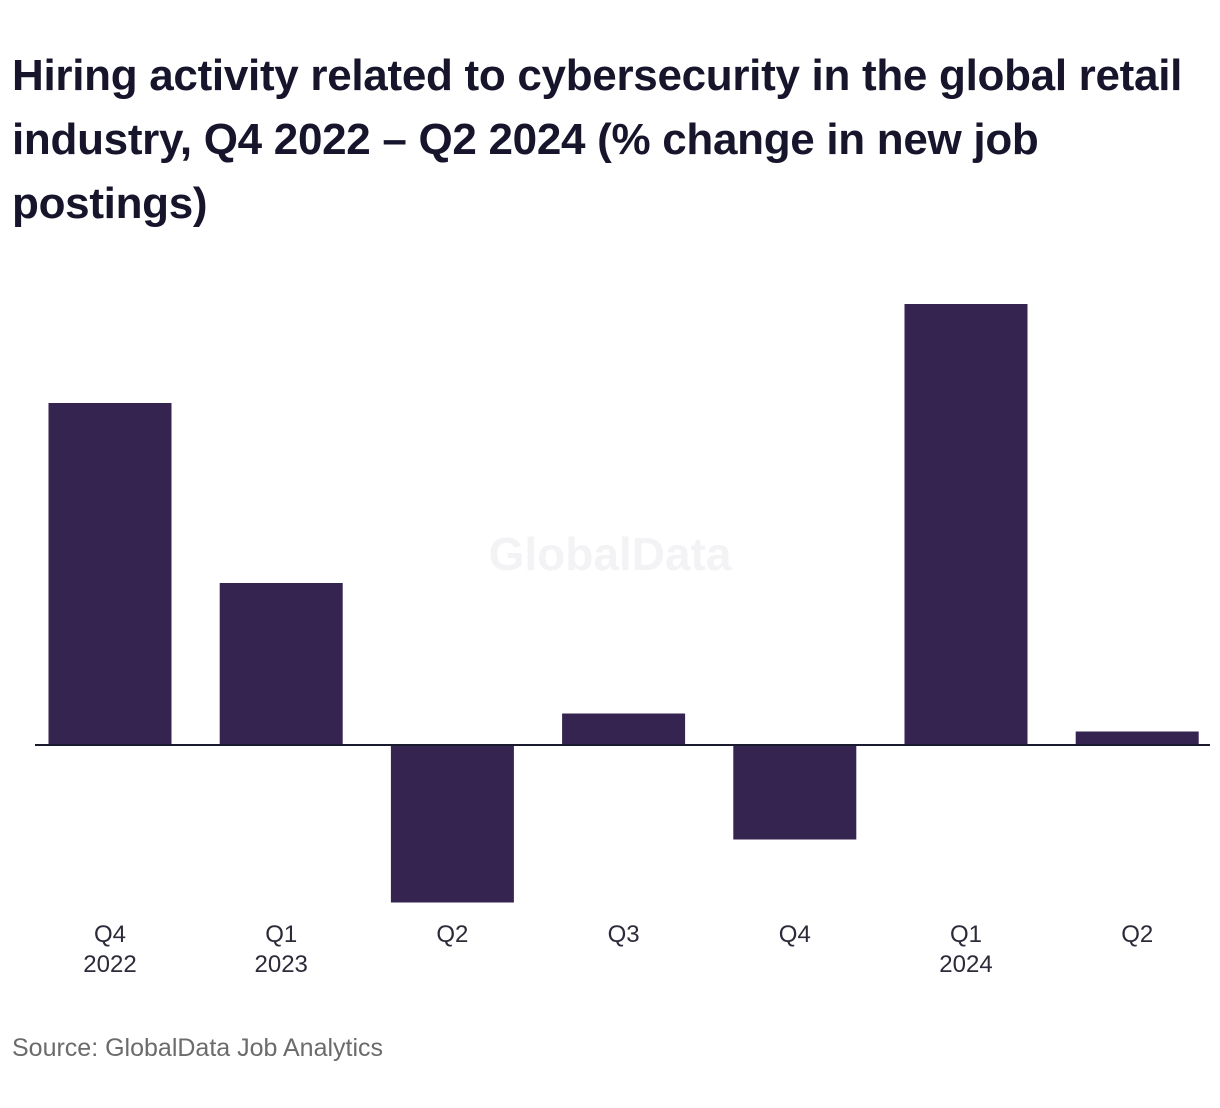  Describe the element at coordinates (281, 964) in the screenshot. I see `x-tick-year-1: 2023` at that location.